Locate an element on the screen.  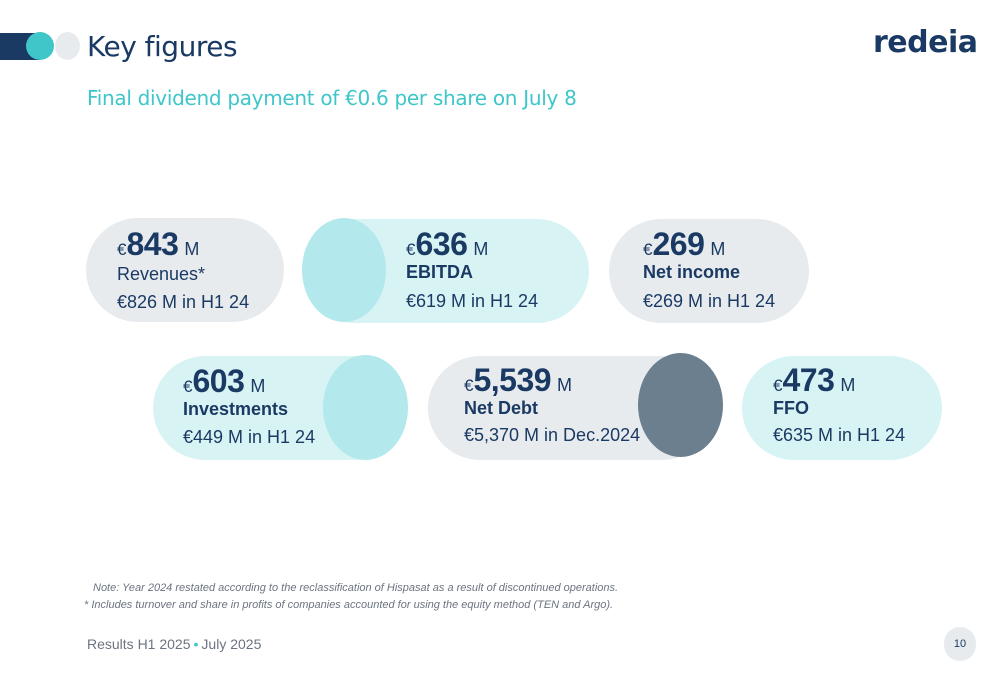
kpi-number: 473 is located at coordinates (808, 380).